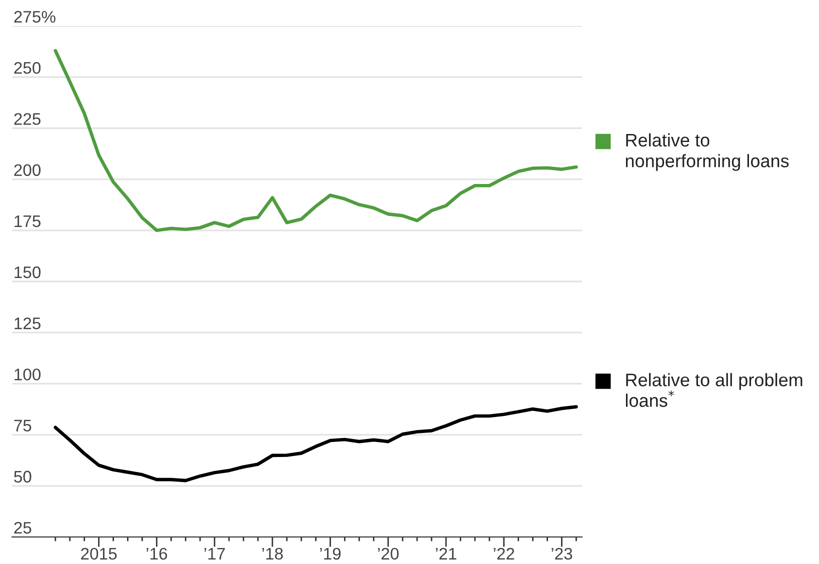  What do you see at coordinates (446, 554) in the screenshot?
I see `x-tick-label: ’21` at bounding box center [446, 554].